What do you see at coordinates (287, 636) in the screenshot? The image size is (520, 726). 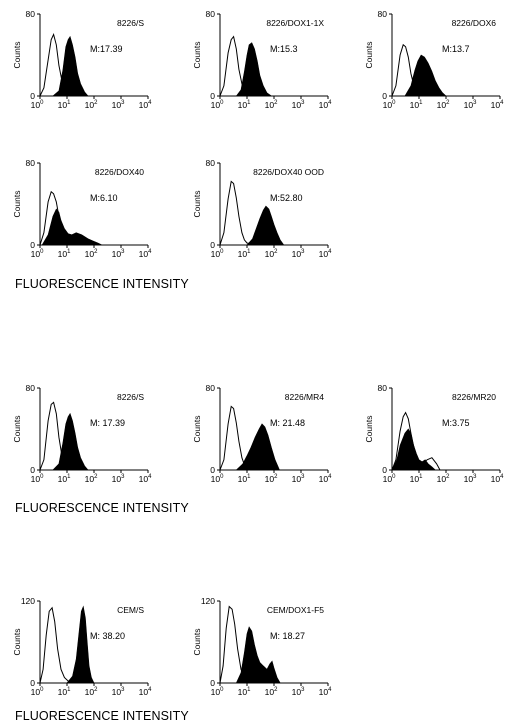 I see `mean-annotation: M: 18.27` at bounding box center [287, 636].